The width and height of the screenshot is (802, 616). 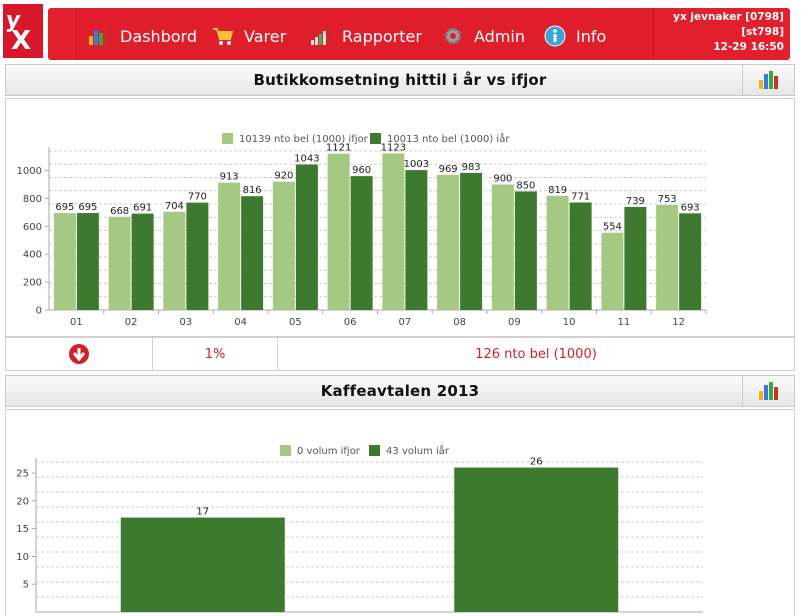 What do you see at coordinates (448, 138) in the screenshot?
I see `legend-label: 10013 nto bel (1000) iår` at bounding box center [448, 138].